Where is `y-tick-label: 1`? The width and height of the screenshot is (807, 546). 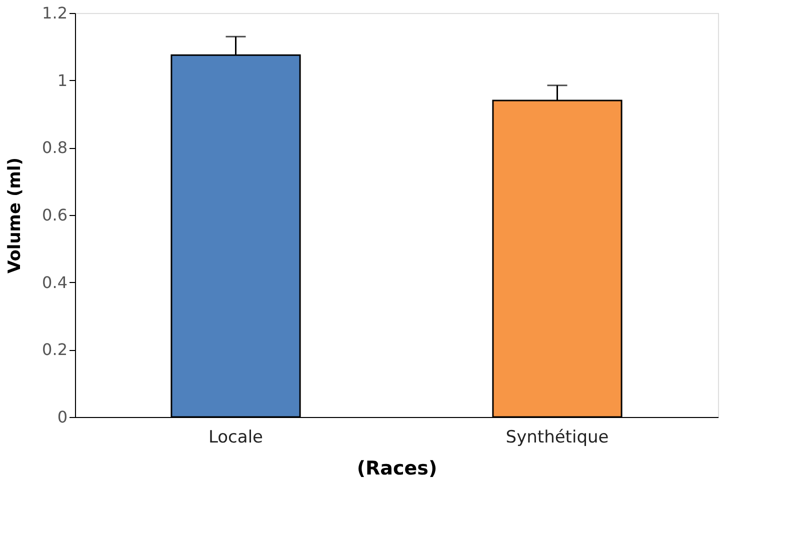 y-tick-label: 1 is located at coordinates (62, 80).